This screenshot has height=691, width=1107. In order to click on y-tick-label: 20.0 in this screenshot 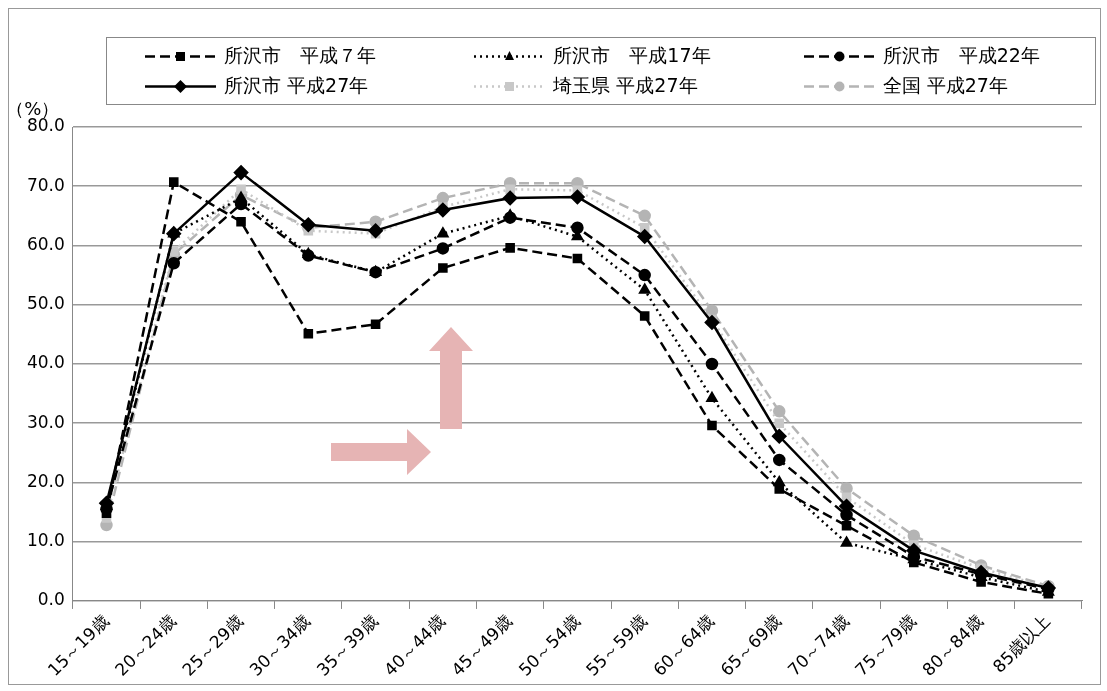, I will do `click(45, 480)`.